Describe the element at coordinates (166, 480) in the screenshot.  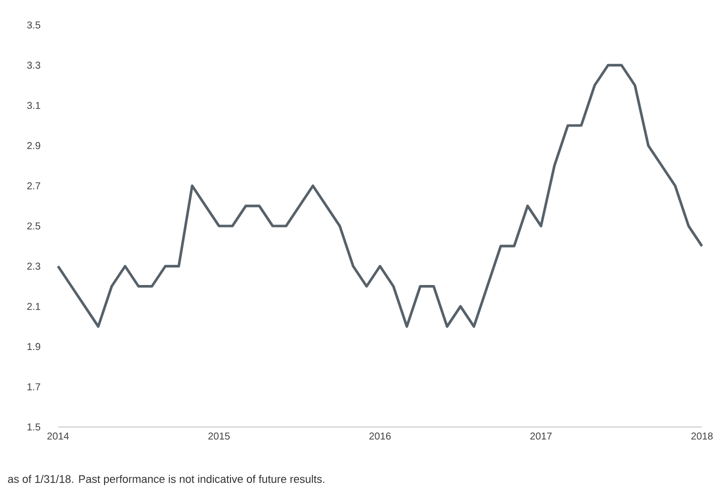
I see `text: as of 1/31/18. Past performance is not indicative of future results.` at that location.